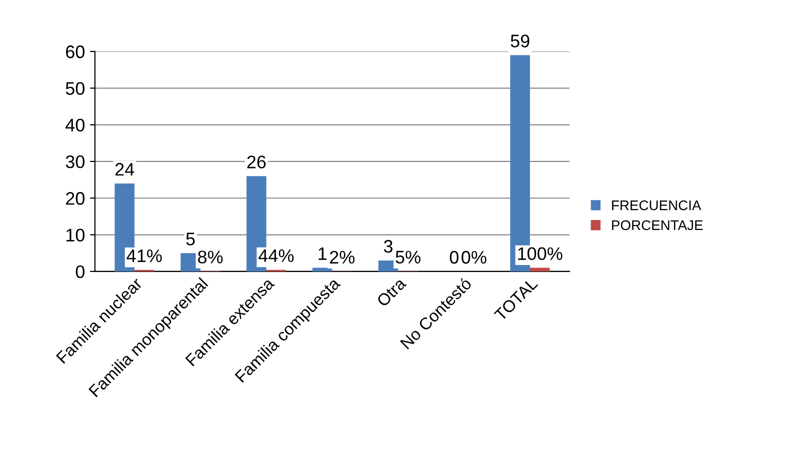 This screenshot has width=791, height=468. Describe the element at coordinates (657, 225) in the screenshot. I see `legend-label: PORCENTAJE` at that location.